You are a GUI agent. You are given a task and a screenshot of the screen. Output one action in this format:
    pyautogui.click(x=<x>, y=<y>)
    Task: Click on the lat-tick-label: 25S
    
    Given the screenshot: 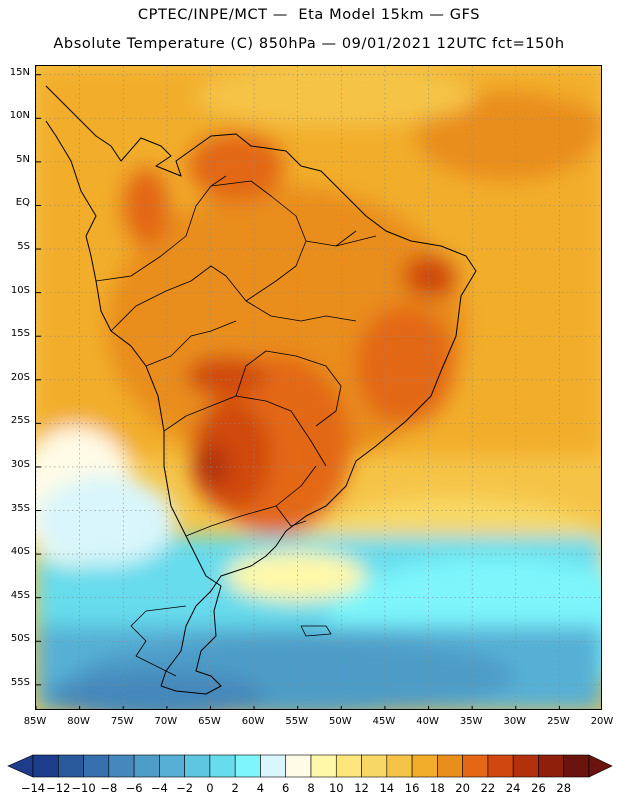 What is the action you would take?
    pyautogui.click(x=20, y=421)
    